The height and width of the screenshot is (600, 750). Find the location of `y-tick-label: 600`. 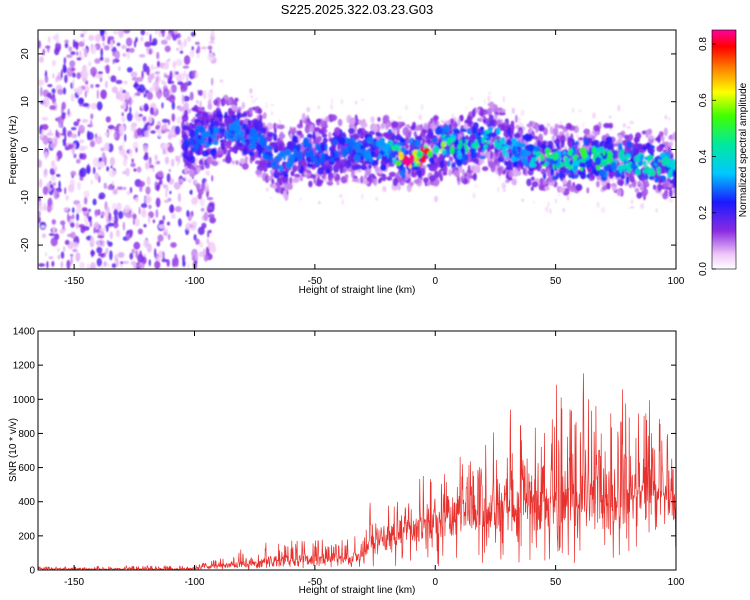

y-tick-label: 600 is located at coordinates (26, 468).